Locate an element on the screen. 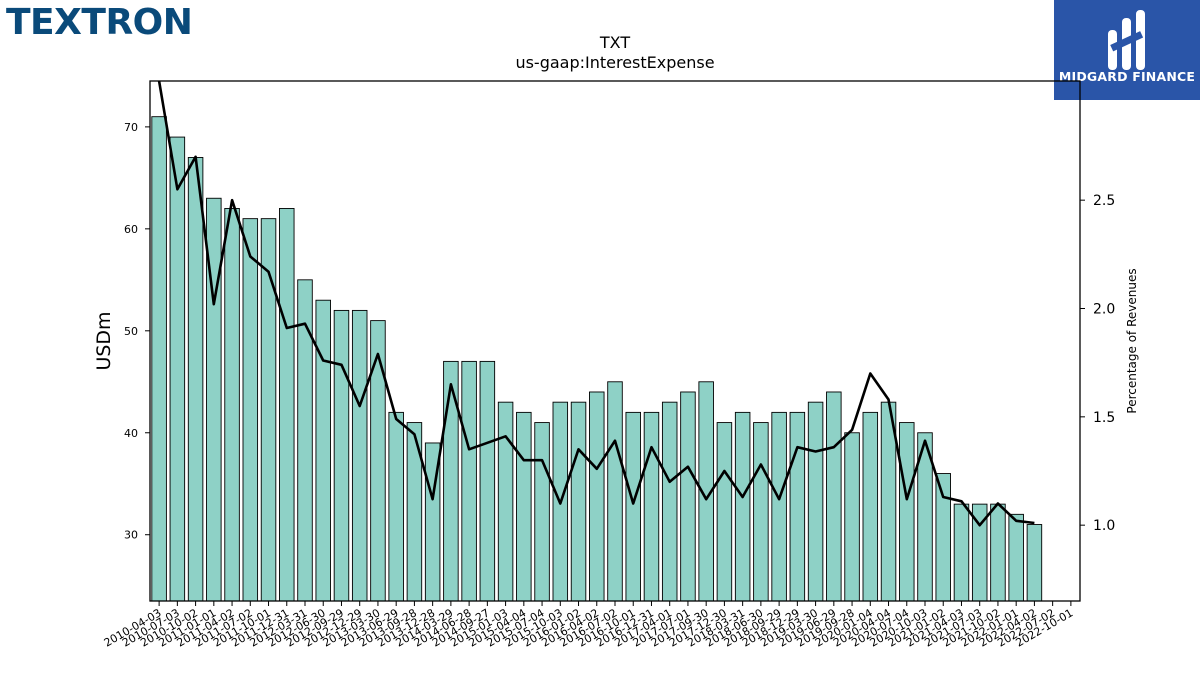 The height and width of the screenshot is (675, 1200). y-tick-label: 50 is located at coordinates (131, 331).